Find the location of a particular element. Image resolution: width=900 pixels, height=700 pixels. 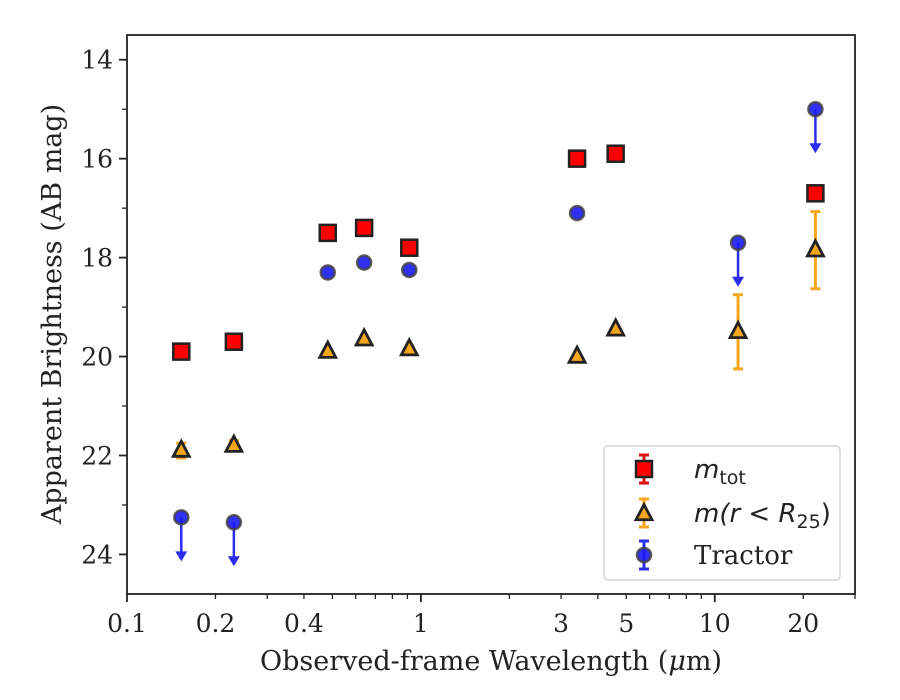

legend-box is located at coordinates (722, 513).